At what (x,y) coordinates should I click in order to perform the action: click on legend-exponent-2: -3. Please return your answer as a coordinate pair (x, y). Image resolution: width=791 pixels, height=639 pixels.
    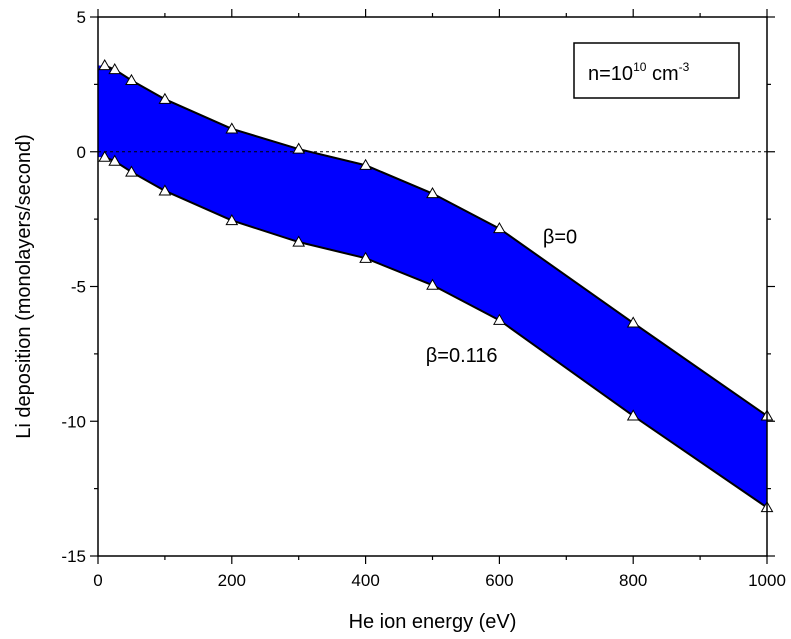
    Looking at the image, I should click on (684, 67).